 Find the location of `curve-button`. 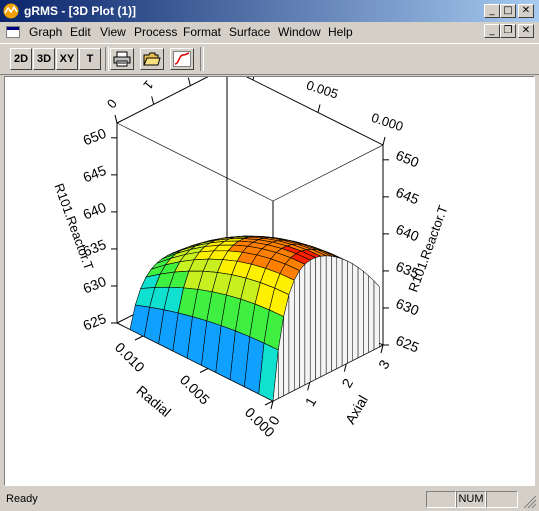

curve-button is located at coordinates (182, 59).